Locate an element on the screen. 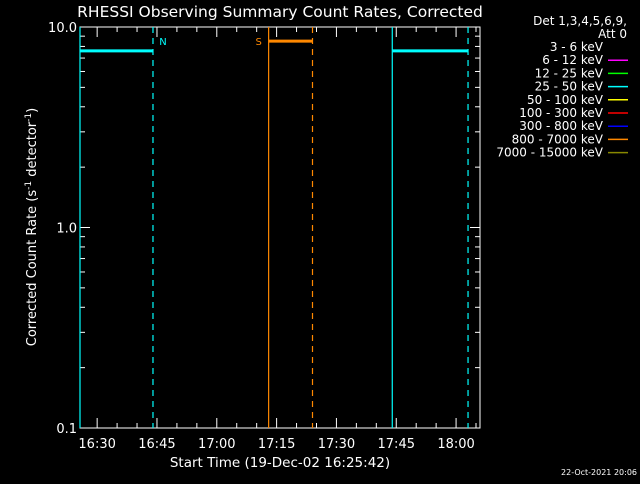 This screenshot has height=484, width=640. legend-entry-label: 3 - 6 keV is located at coordinates (577, 47).